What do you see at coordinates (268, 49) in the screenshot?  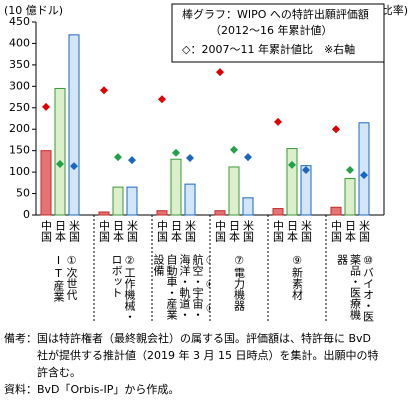 I see `legend-text: ◇：2007～11 年累計値比 ※右軸` at bounding box center [268, 49].